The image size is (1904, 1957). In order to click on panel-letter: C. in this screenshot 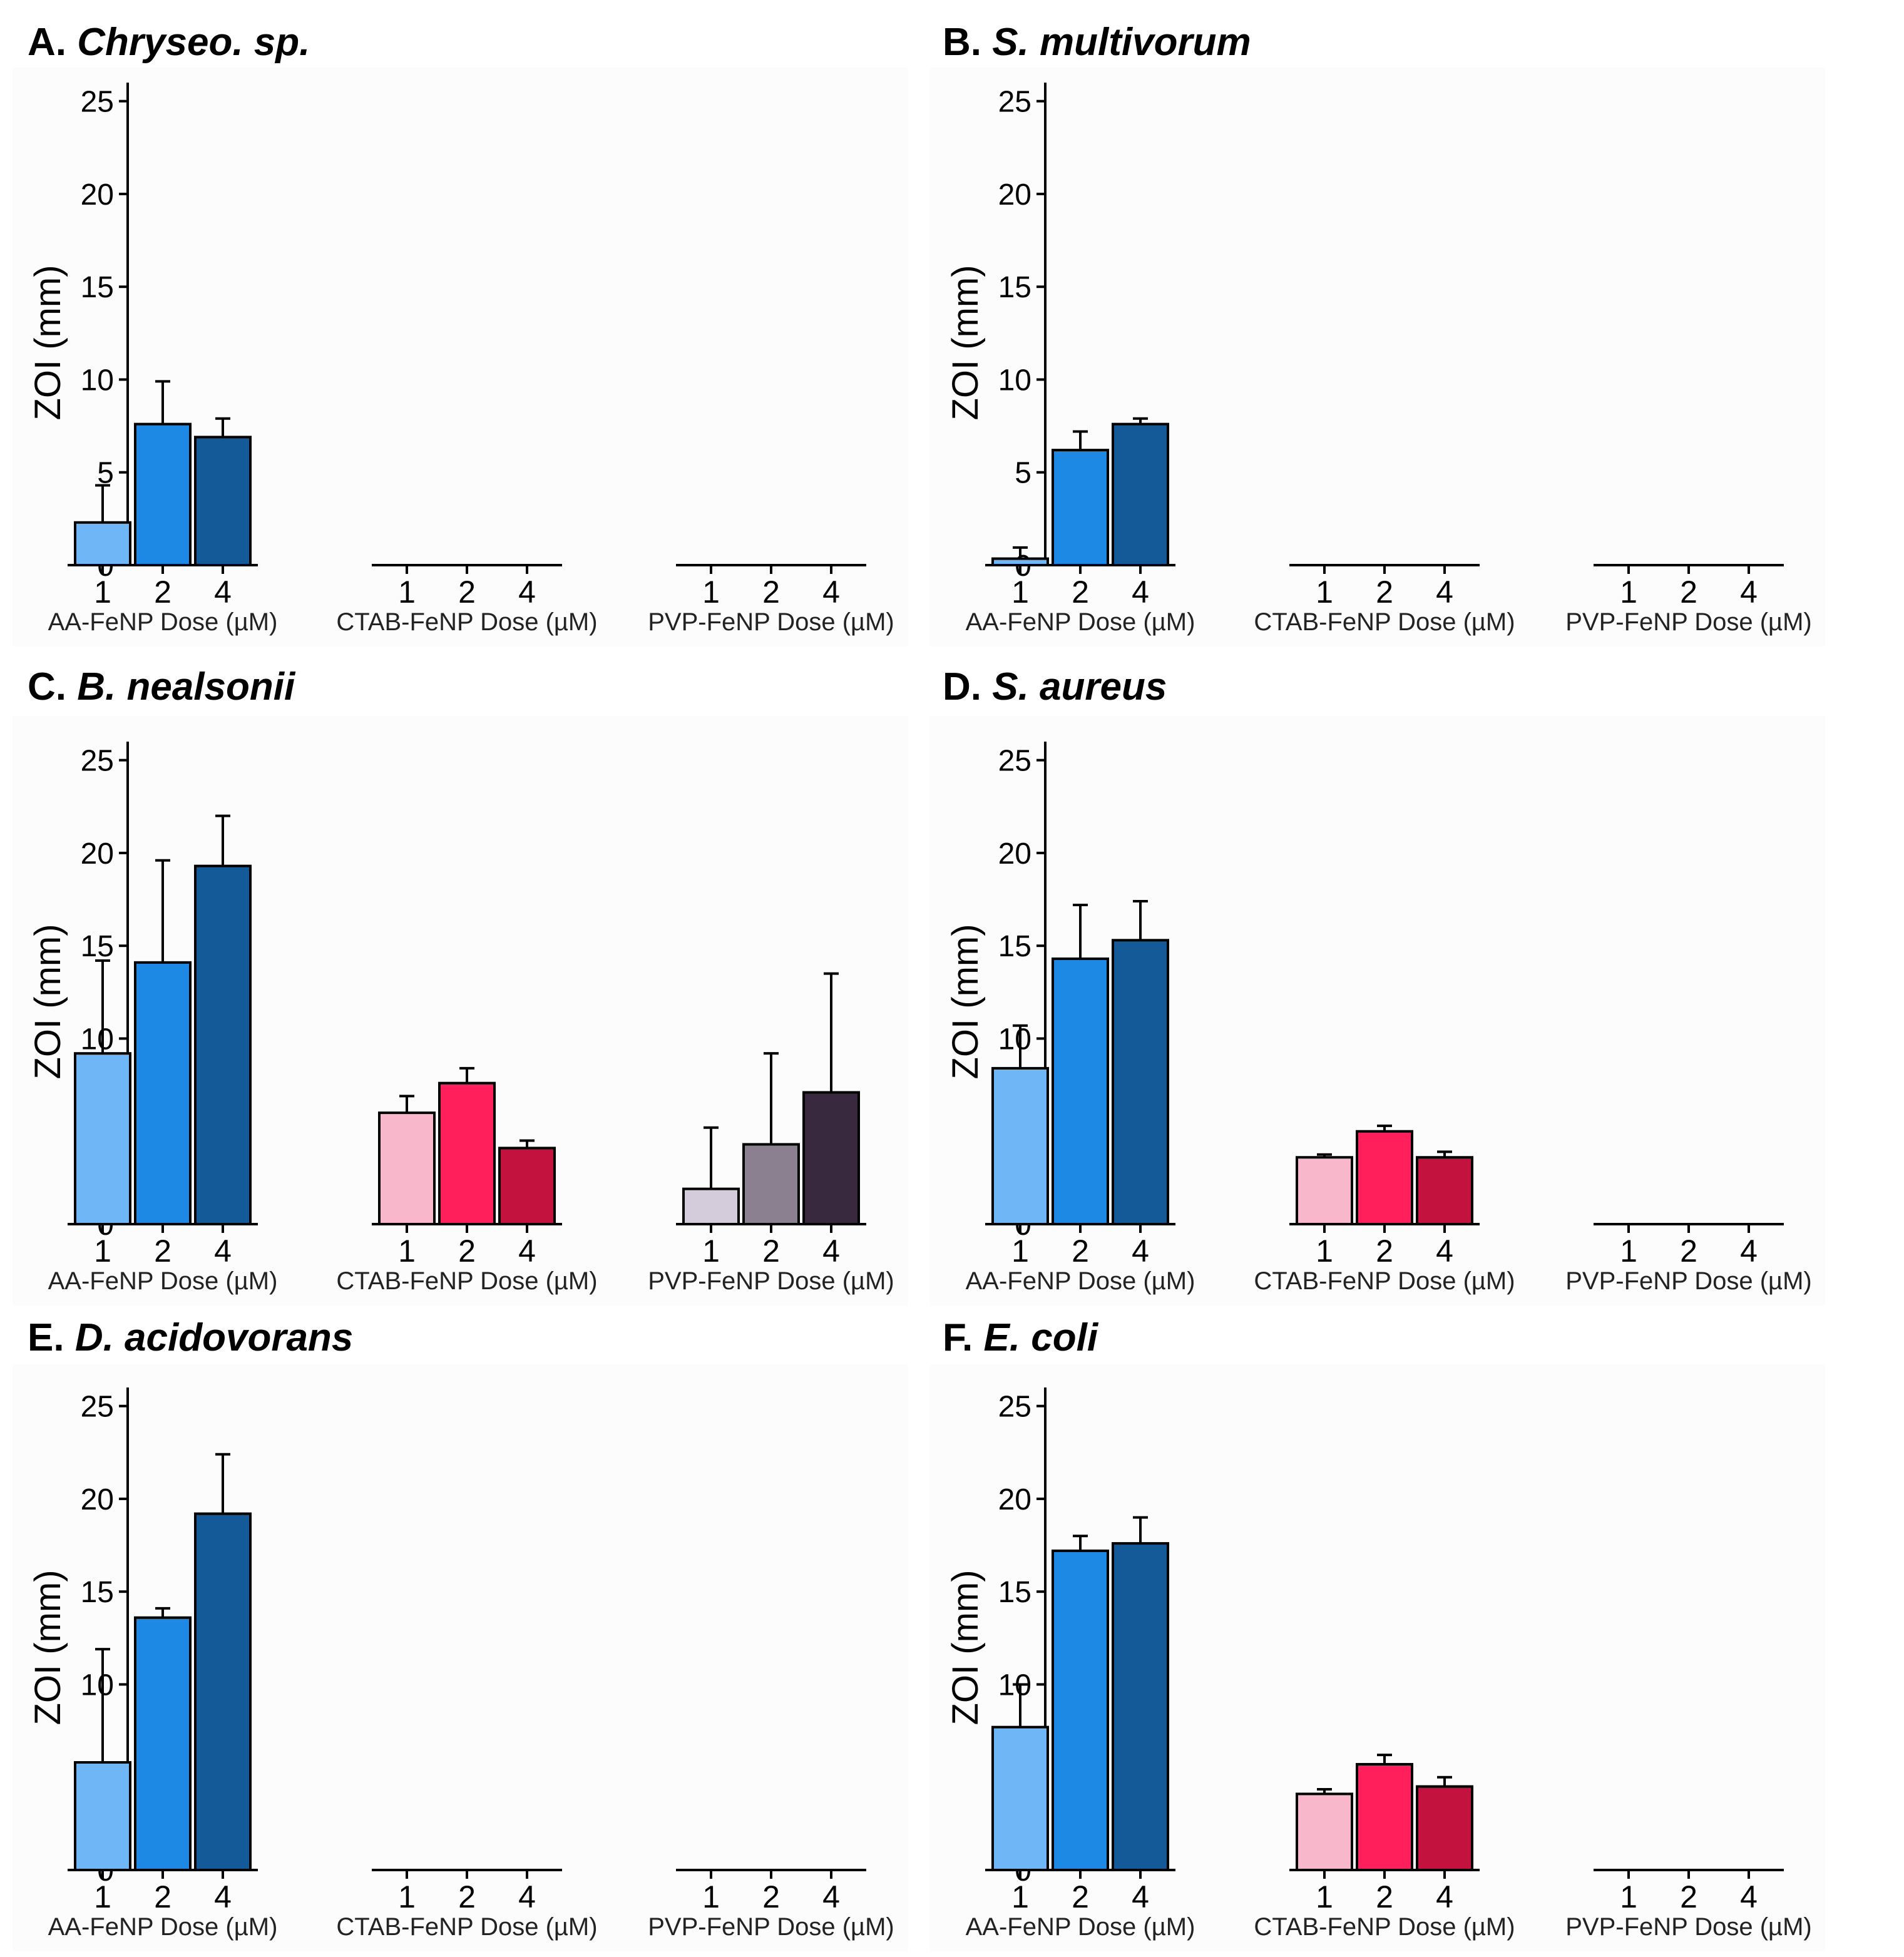, I will do `click(53, 687)`.